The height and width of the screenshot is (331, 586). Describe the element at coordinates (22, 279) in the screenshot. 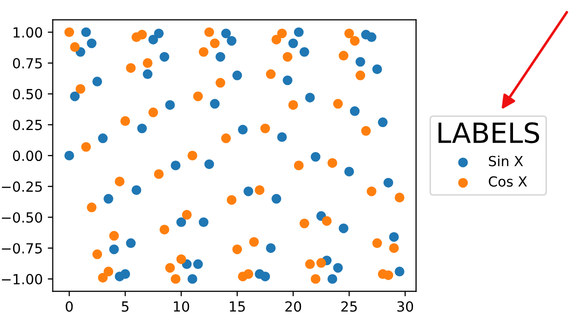

I see `y-tick-label: −1.00` at that location.